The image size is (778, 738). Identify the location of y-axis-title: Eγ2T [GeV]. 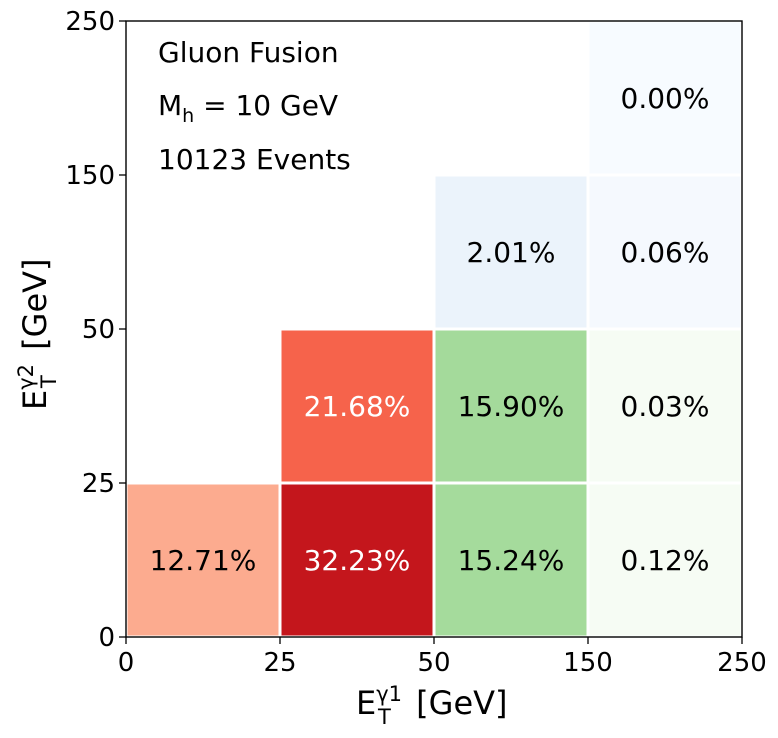
(37, 334).